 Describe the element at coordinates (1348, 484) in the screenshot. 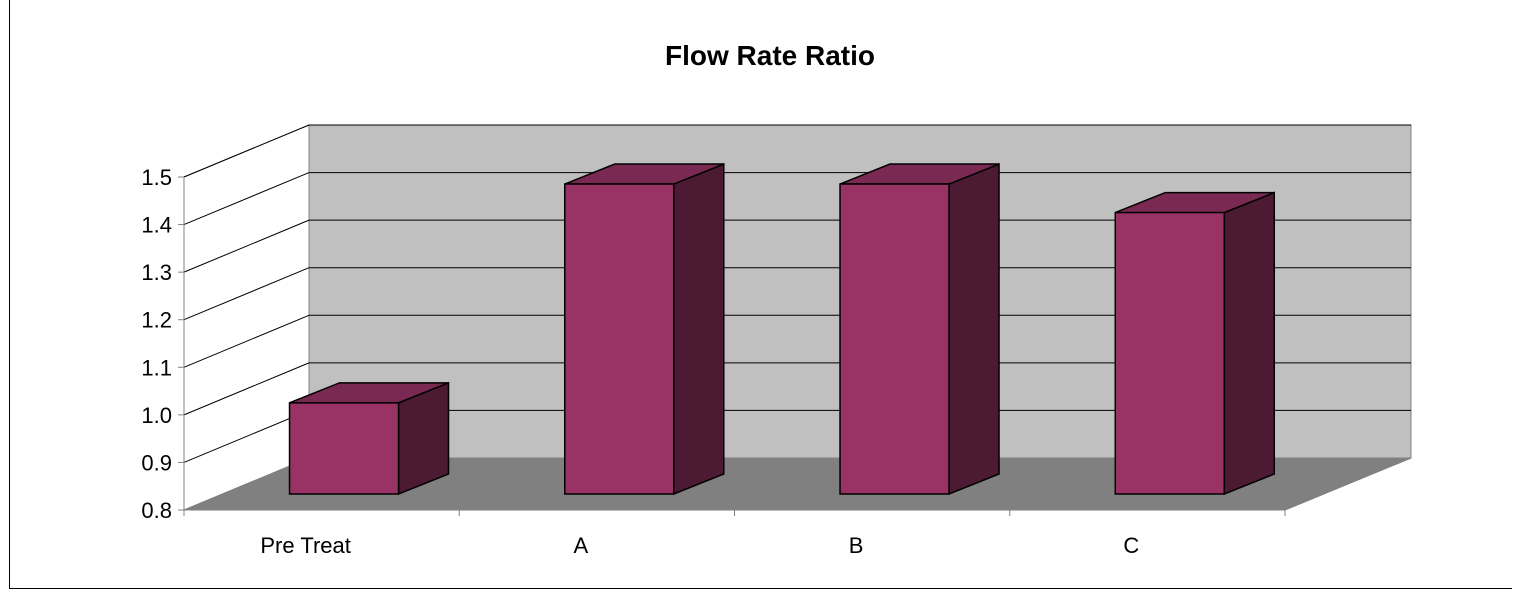

I see `x-axis-depth` at that location.